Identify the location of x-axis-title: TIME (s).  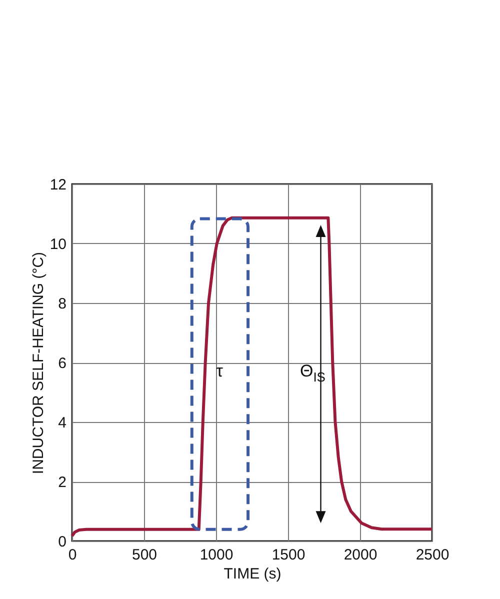
(253, 574).